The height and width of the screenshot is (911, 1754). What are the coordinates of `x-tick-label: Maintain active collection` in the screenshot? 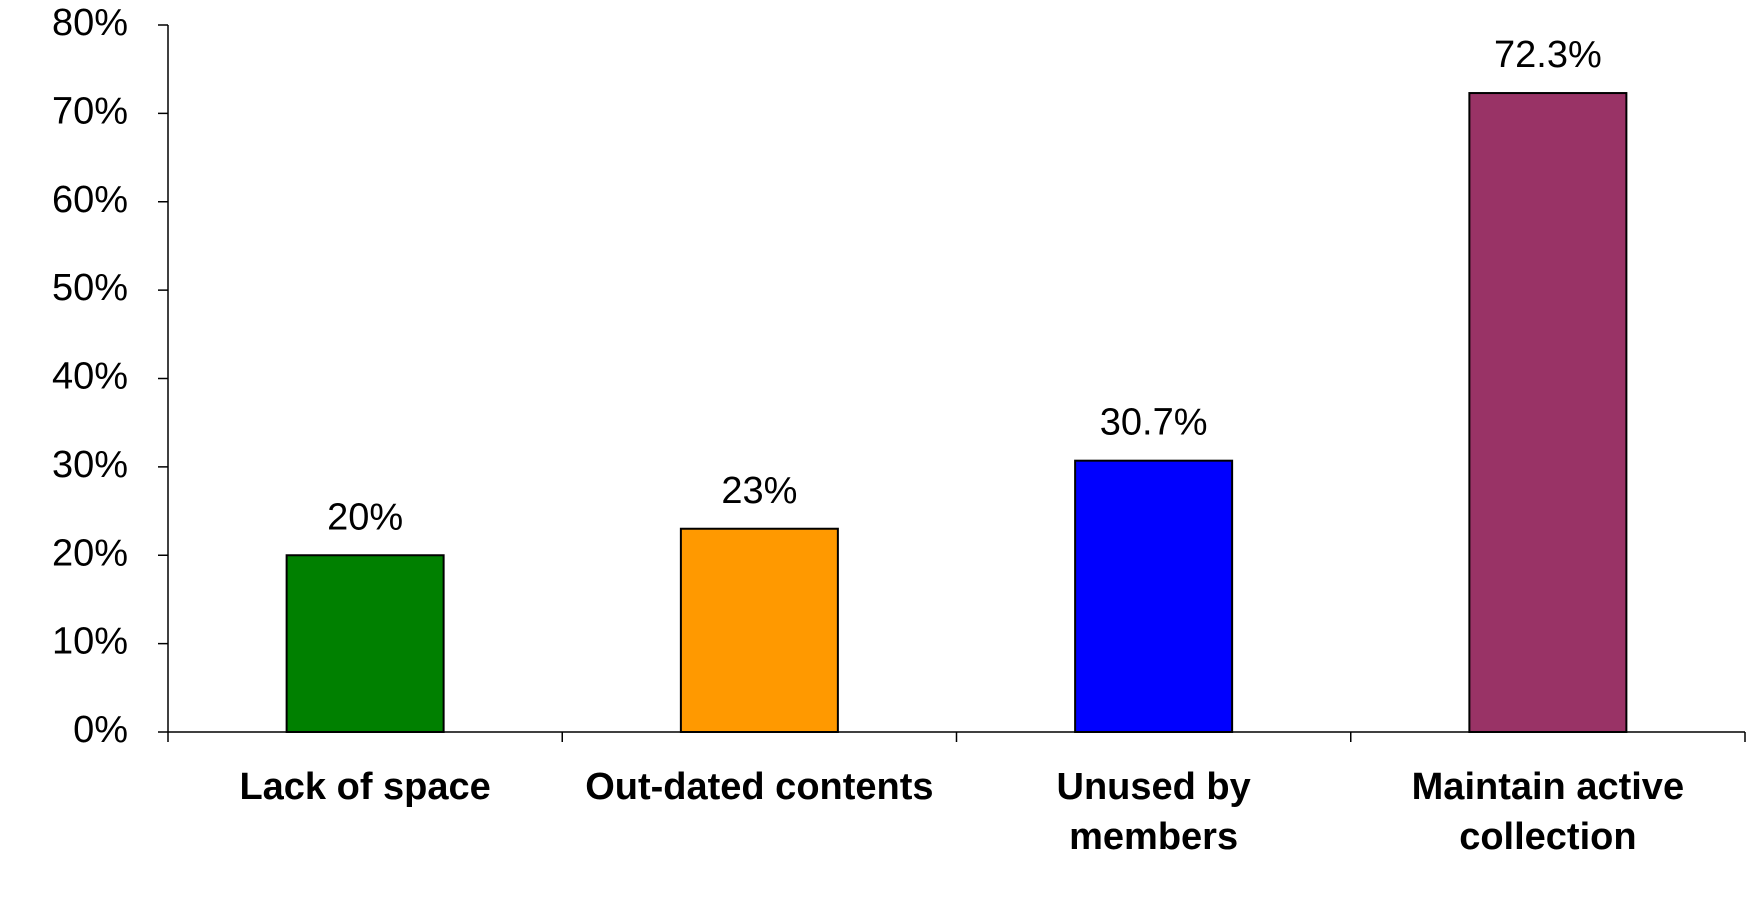 It's located at (1548, 812).